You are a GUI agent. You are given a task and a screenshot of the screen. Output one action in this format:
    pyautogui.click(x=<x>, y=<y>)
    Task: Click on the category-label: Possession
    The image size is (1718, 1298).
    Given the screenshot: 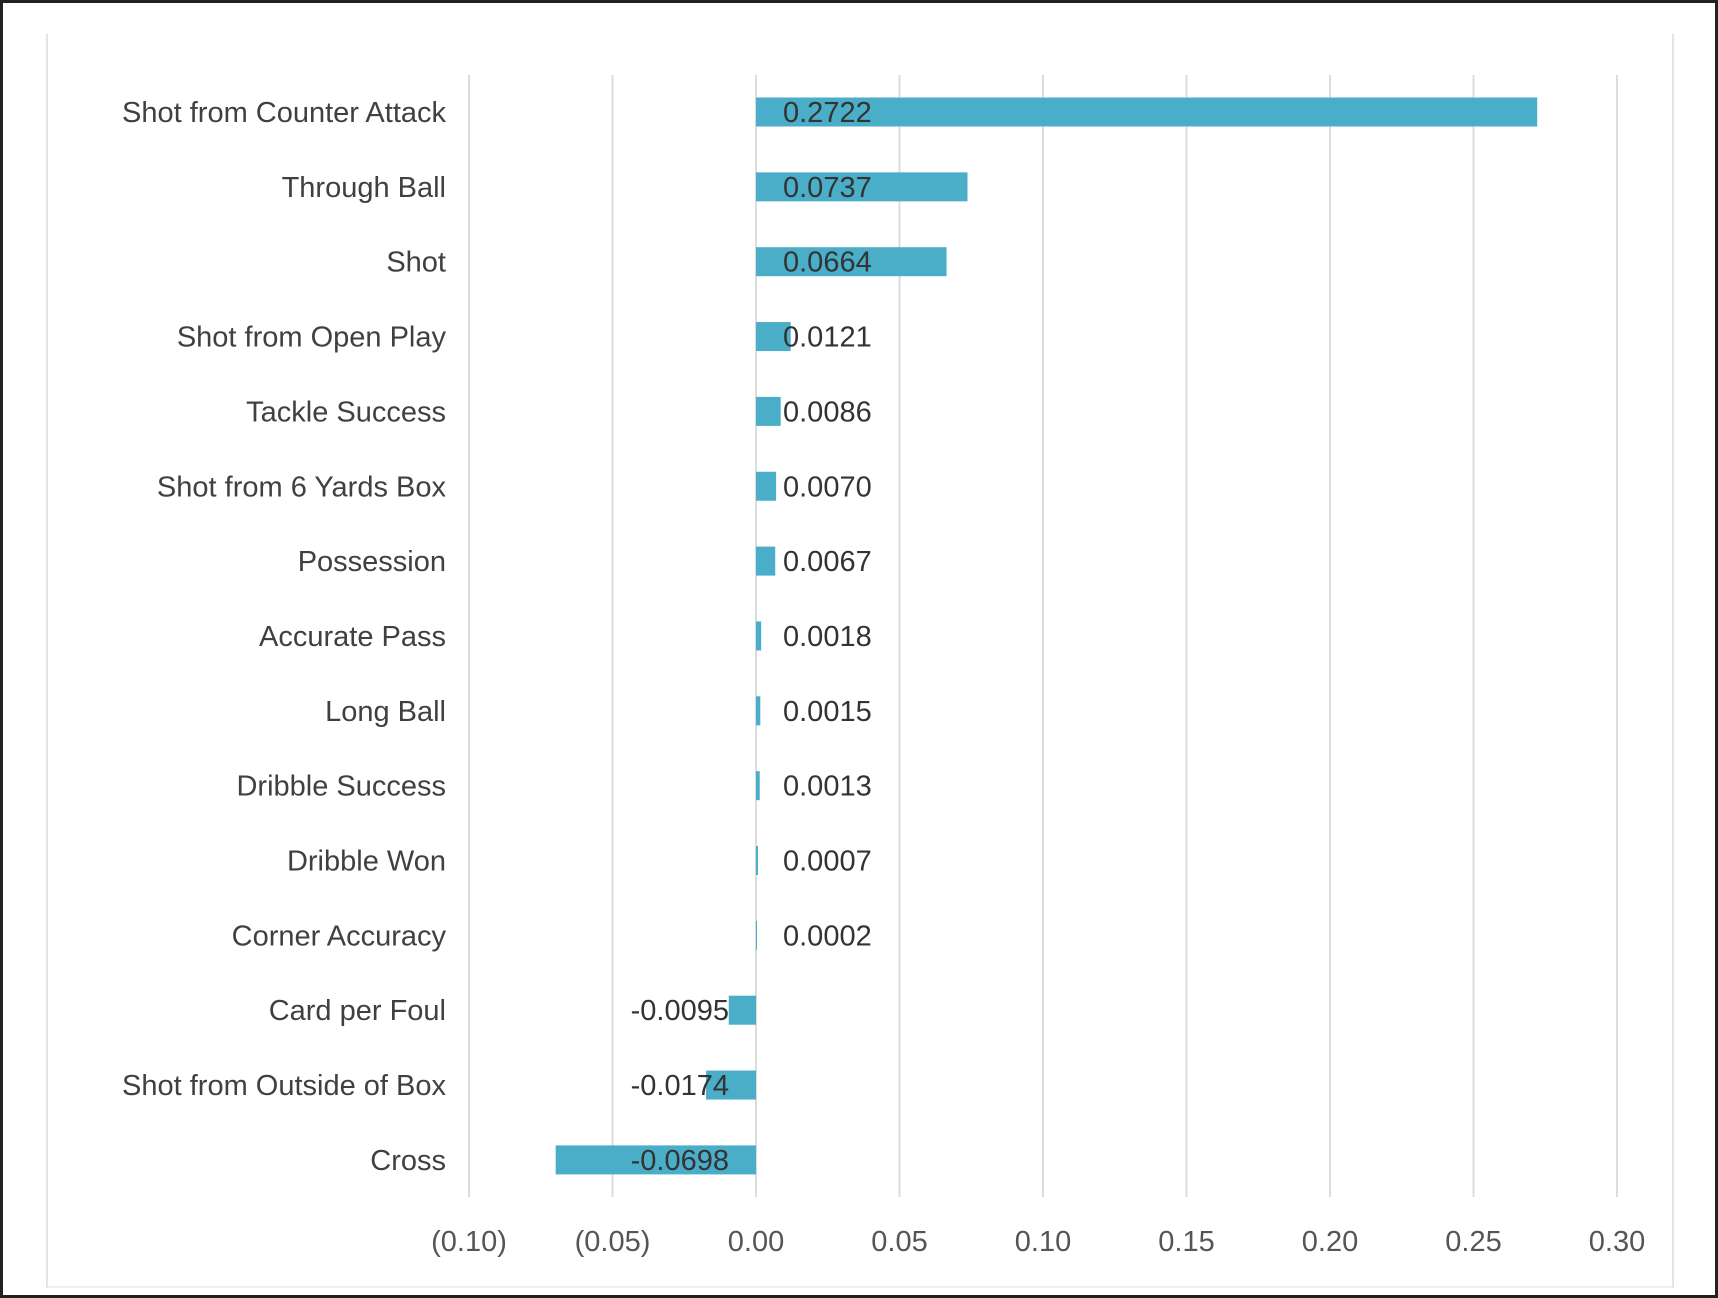 What is the action you would take?
    pyautogui.click(x=372, y=562)
    